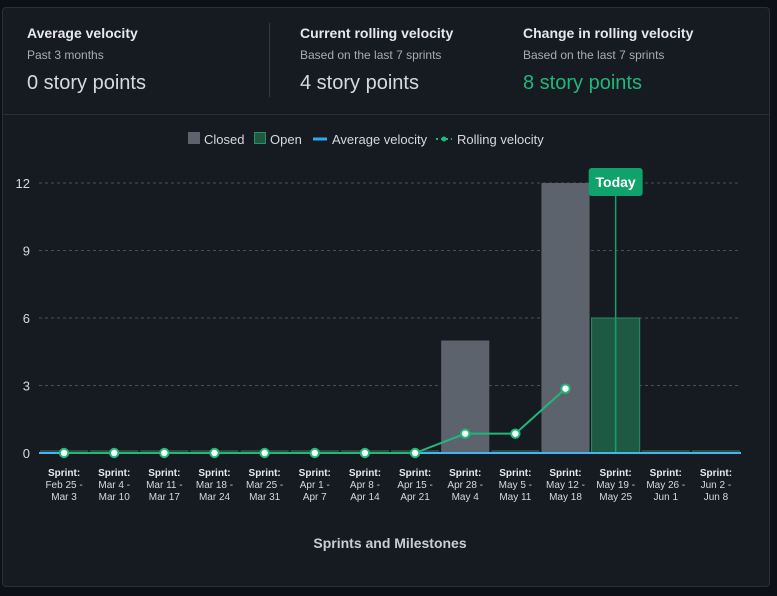 This screenshot has height=596, width=777. I want to click on x-tick-label: Apr 28 -, so click(465, 485).